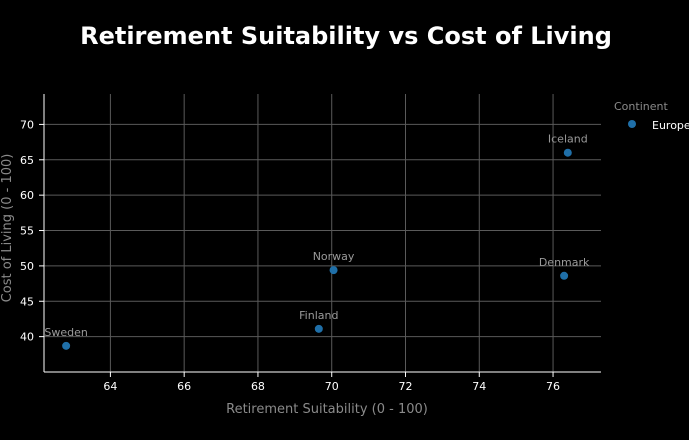  What do you see at coordinates (27, 301) in the screenshot?
I see `y-tick-label: 45` at bounding box center [27, 301].